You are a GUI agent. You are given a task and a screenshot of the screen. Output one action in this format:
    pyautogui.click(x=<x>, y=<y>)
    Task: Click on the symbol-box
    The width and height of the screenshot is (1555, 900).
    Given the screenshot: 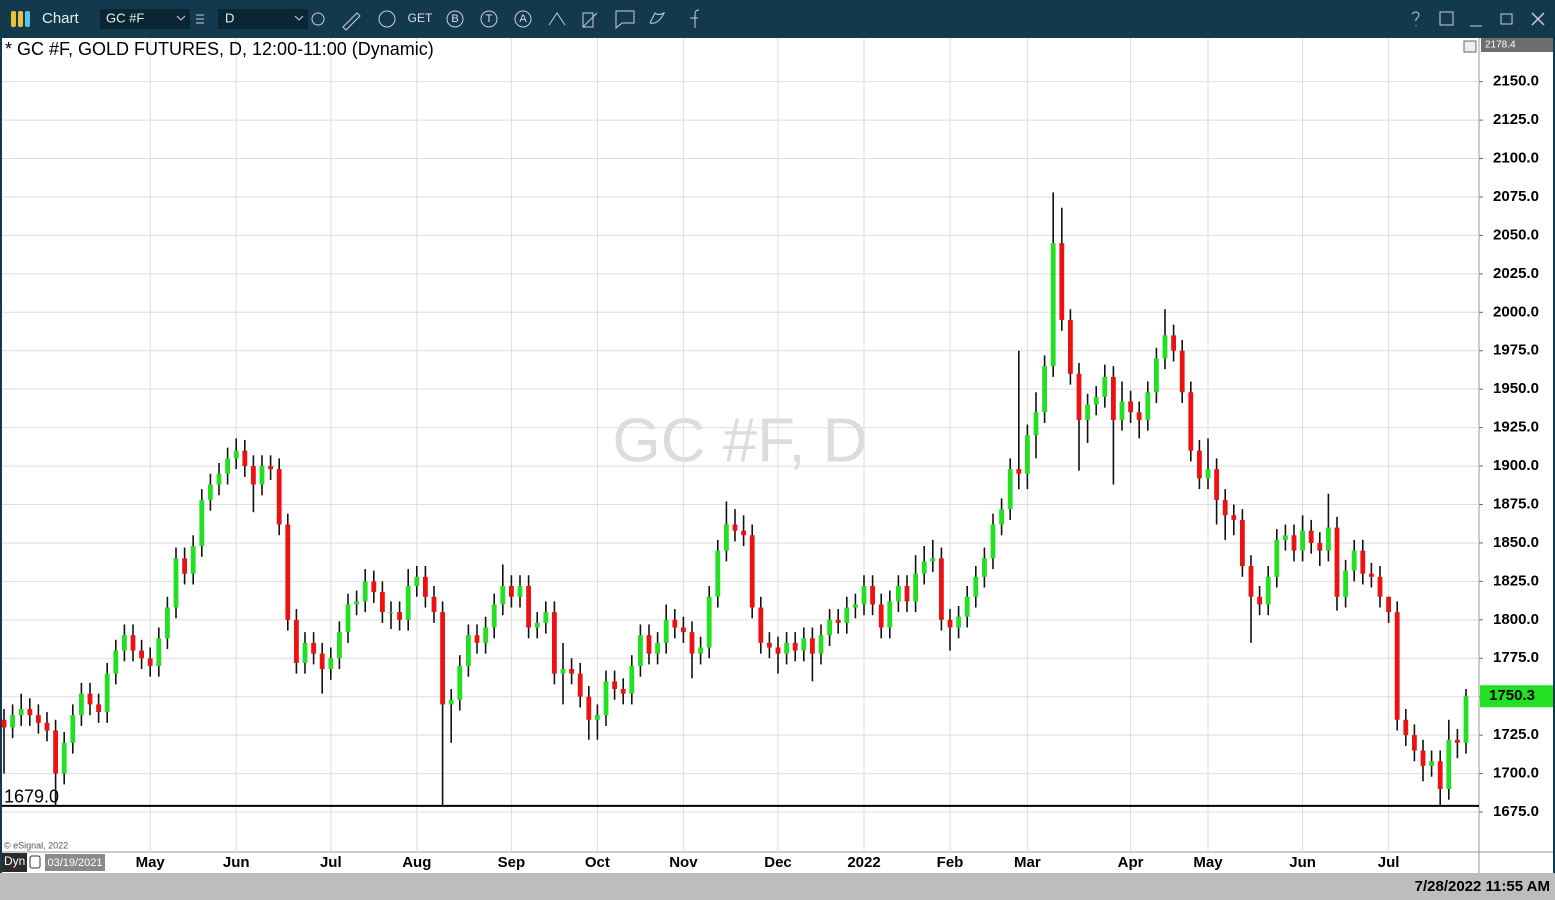 What is the action you would take?
    pyautogui.click(x=145, y=19)
    